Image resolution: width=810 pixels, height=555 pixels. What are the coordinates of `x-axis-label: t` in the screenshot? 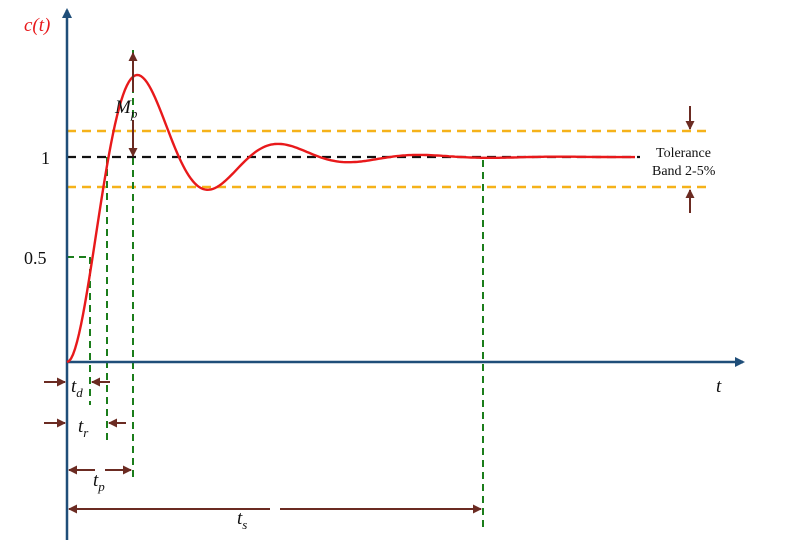 It's located at (719, 386).